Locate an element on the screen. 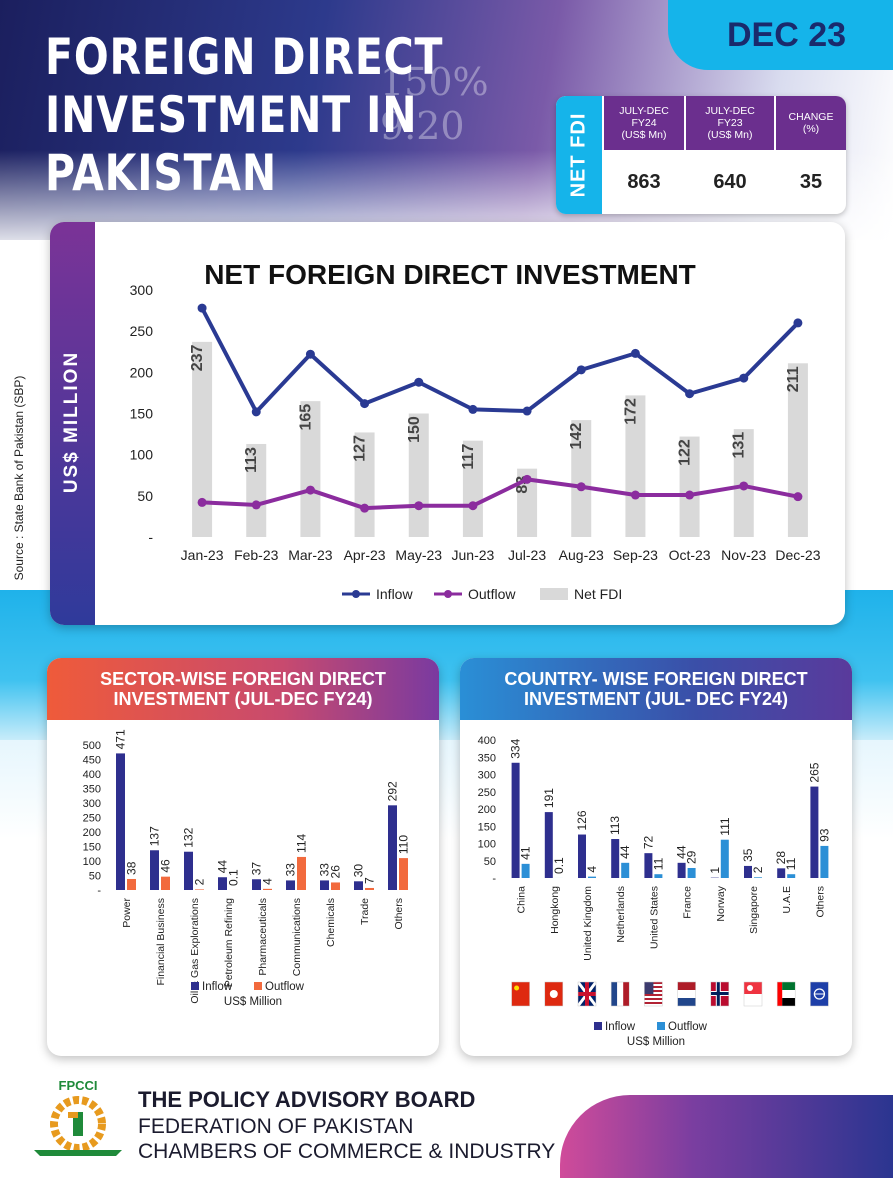 This screenshot has width=893, height=1178. net-fdi-data-label: 127 is located at coordinates (360, 448).